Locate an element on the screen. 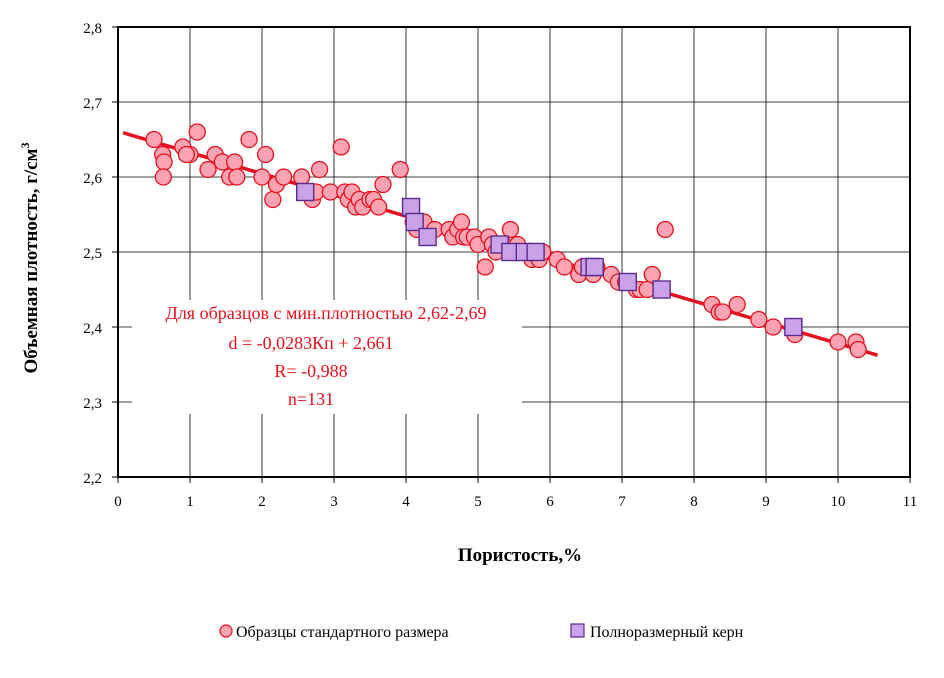  y-tick-label: 2,5 is located at coordinates (92, 254).